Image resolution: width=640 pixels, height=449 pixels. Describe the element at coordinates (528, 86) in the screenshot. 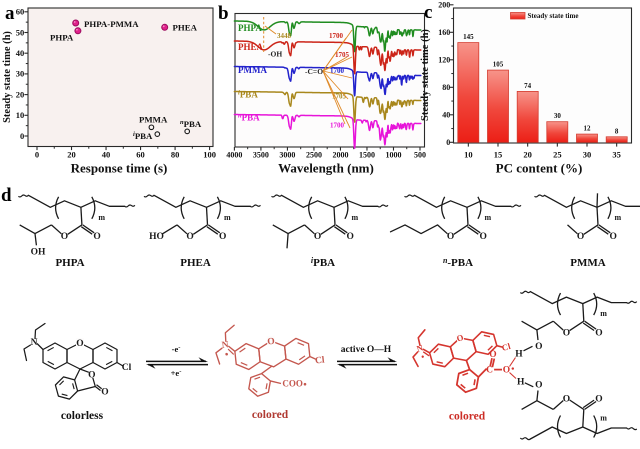

I see `svg-text: 74` at that location.